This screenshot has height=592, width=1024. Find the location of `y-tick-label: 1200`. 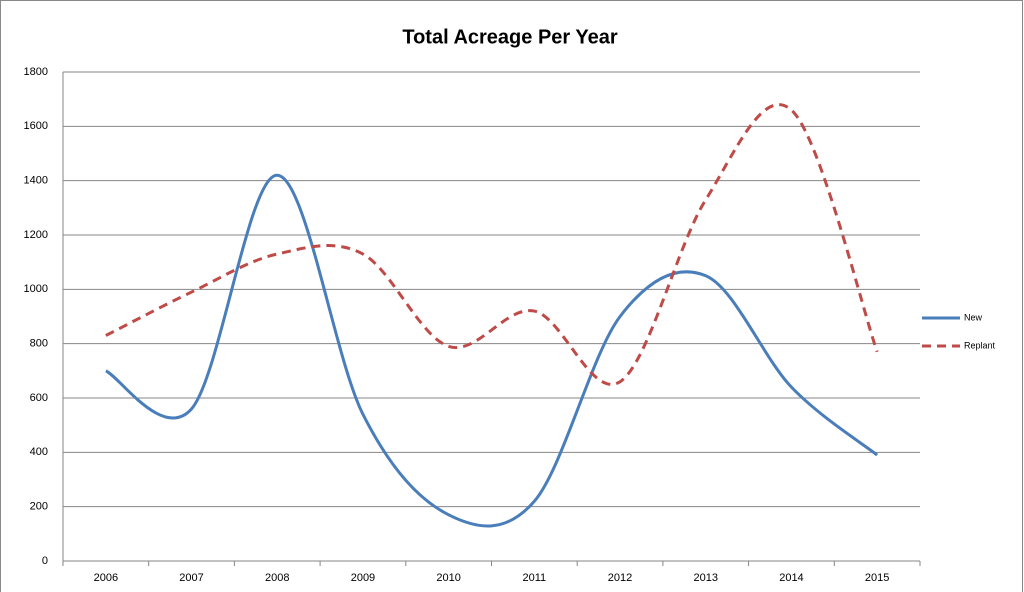

y-tick-label: 1200 is located at coordinates (36, 235).